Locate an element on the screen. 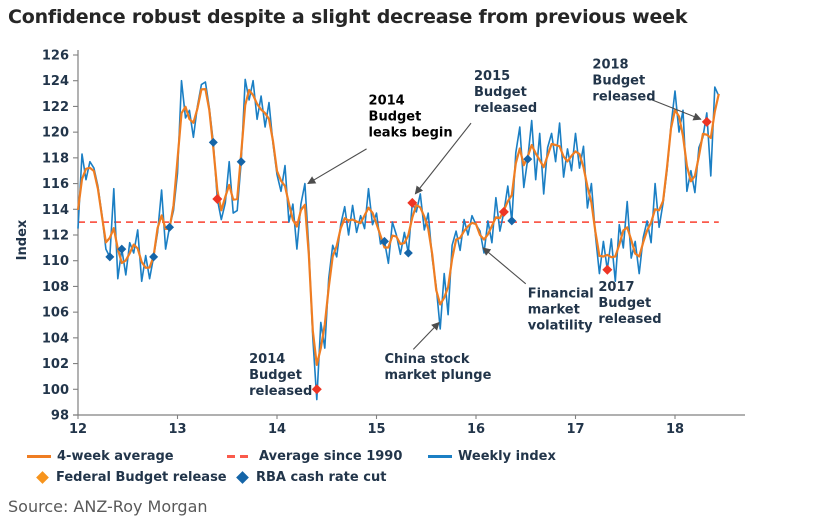 The width and height of the screenshot is (822, 531). legend-item-4-week-average: 4-week average is located at coordinates (100, 456).